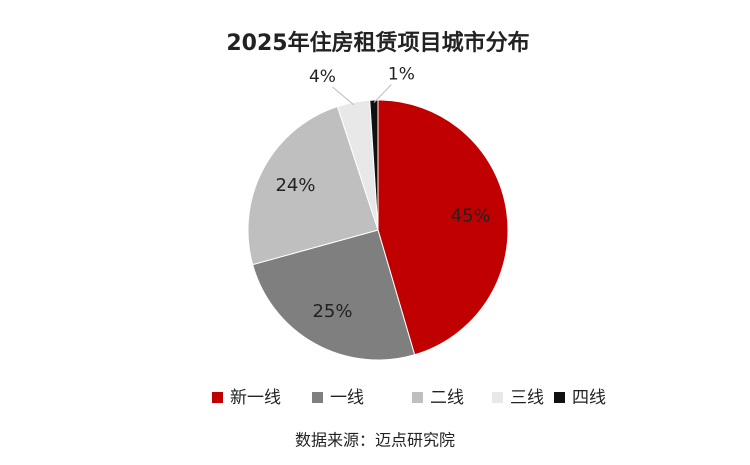 This screenshot has height=465, width=750. Describe the element at coordinates (401, 74) in the screenshot. I see `data-label: 1%` at that location.